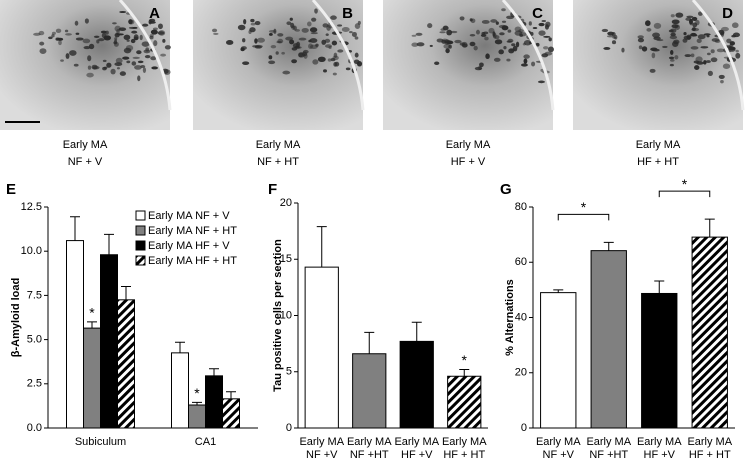 This screenshot has width=746, height=459. What do you see at coordinates (86, 84) in the screenshot?
I see `micrograph: A Early MA NF + V` at bounding box center [86, 84].